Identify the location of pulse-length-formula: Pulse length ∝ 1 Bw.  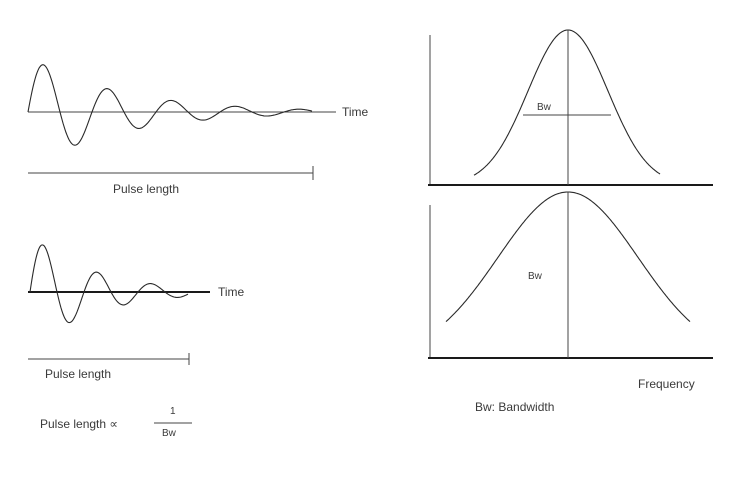
(116, 422).